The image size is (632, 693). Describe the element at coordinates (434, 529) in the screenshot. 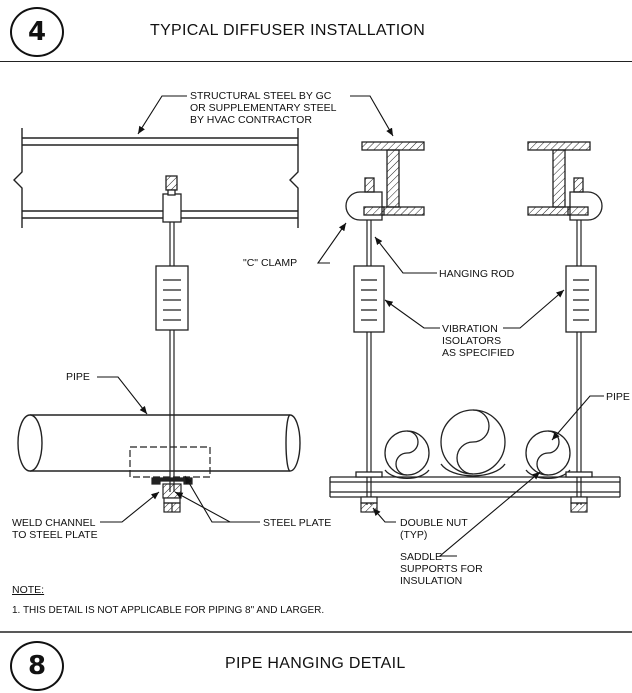

I see `label-double-nut: DOUBLE NUT (TYP)` at that location.